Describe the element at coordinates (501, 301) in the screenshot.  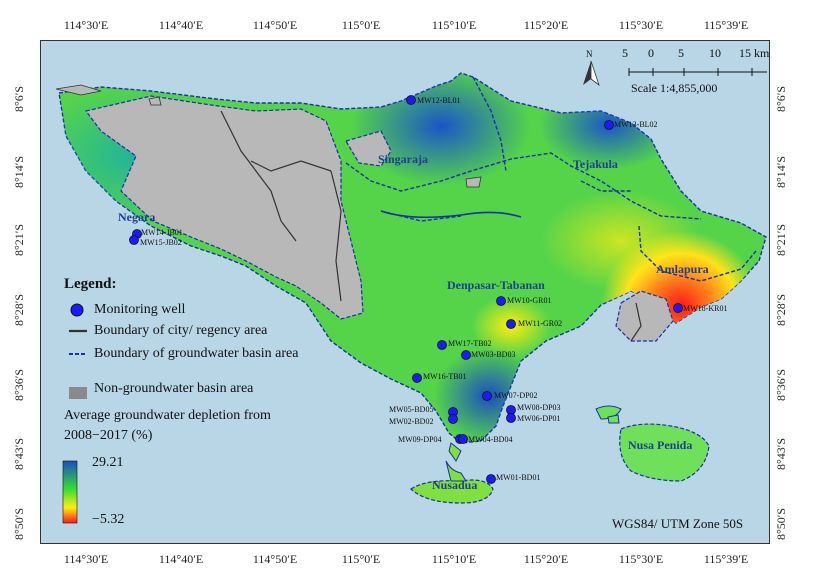
I see `well-marker-mw10-gr01` at that location.